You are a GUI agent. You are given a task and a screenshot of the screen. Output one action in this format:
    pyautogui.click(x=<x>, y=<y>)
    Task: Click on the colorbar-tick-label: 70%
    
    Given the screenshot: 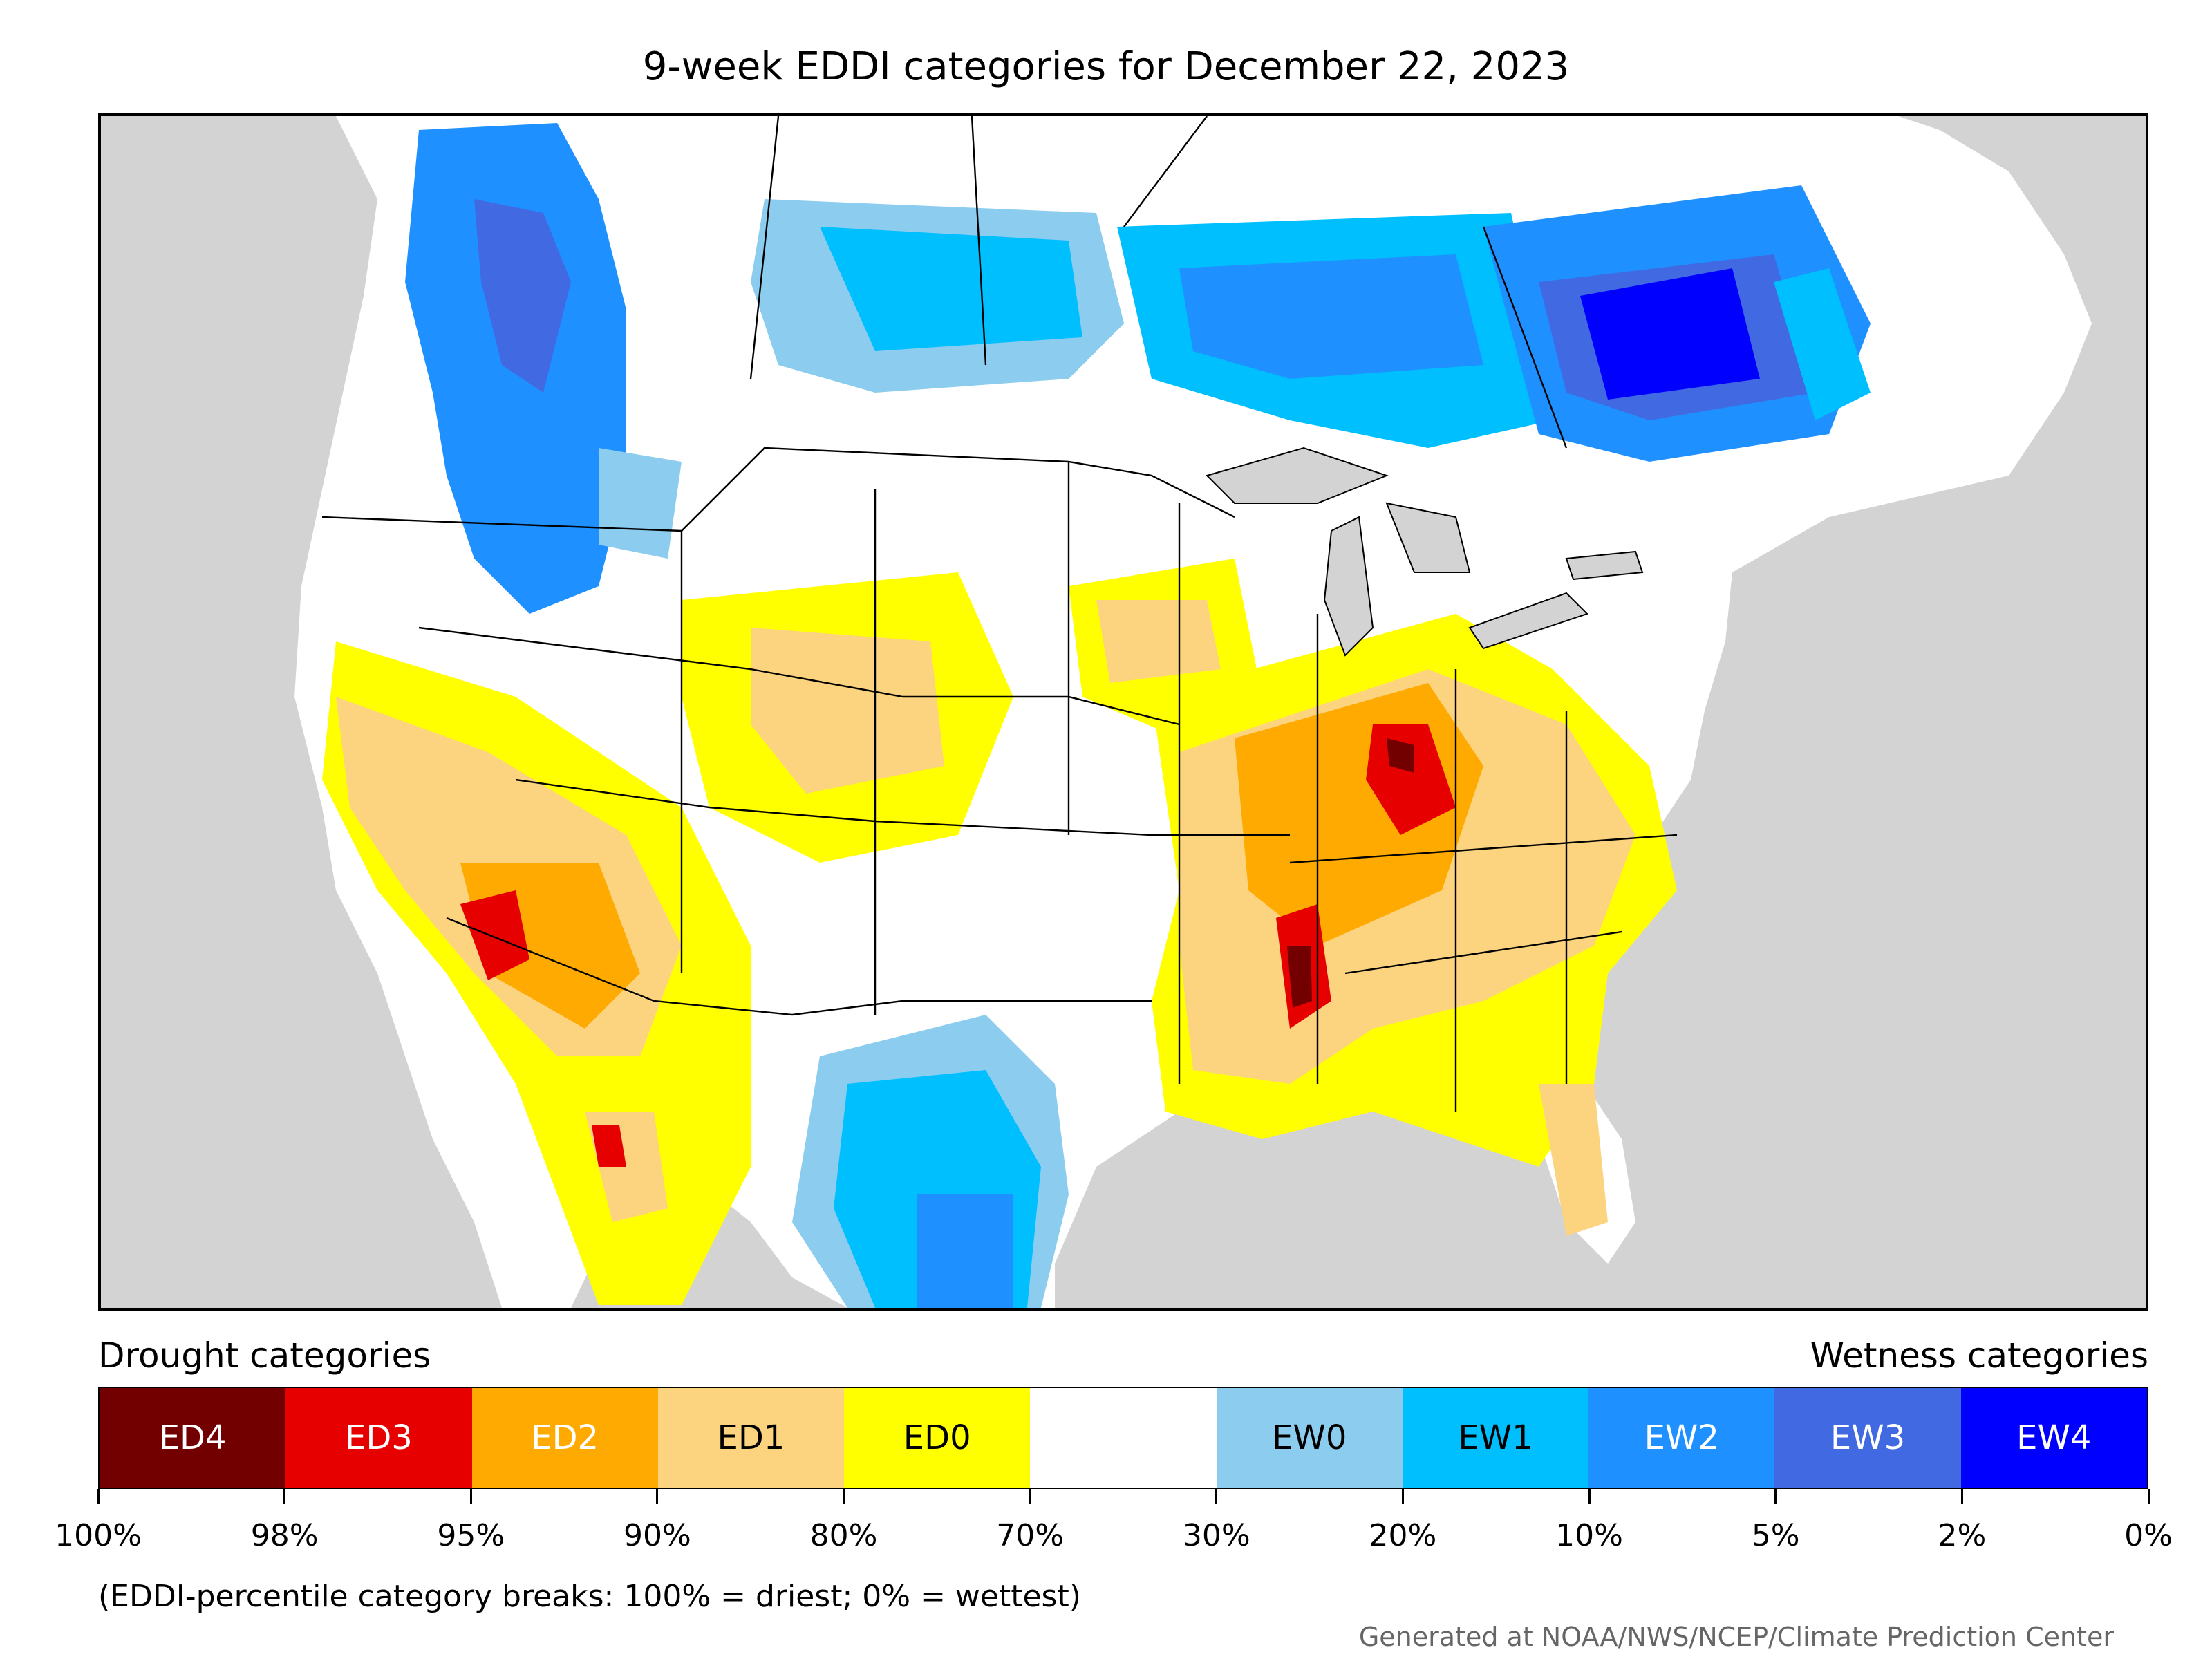 What is the action you would take?
    pyautogui.click(x=1030, y=1535)
    